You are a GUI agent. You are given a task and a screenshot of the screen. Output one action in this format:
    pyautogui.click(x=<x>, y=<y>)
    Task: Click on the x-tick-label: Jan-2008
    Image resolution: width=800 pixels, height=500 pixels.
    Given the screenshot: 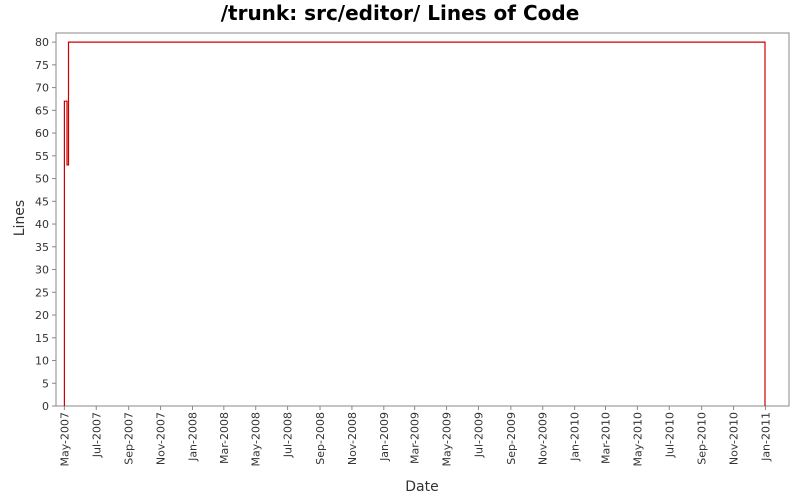 What is the action you would take?
    pyautogui.click(x=192, y=437)
    